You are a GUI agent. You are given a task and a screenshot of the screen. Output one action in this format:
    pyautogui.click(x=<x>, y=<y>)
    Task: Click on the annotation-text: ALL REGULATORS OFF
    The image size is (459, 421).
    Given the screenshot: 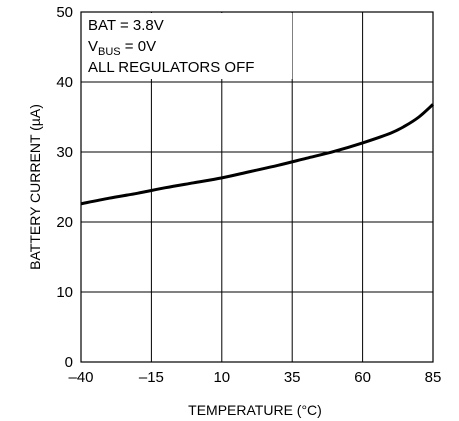 What is the action you would take?
    pyautogui.click(x=171, y=67)
    